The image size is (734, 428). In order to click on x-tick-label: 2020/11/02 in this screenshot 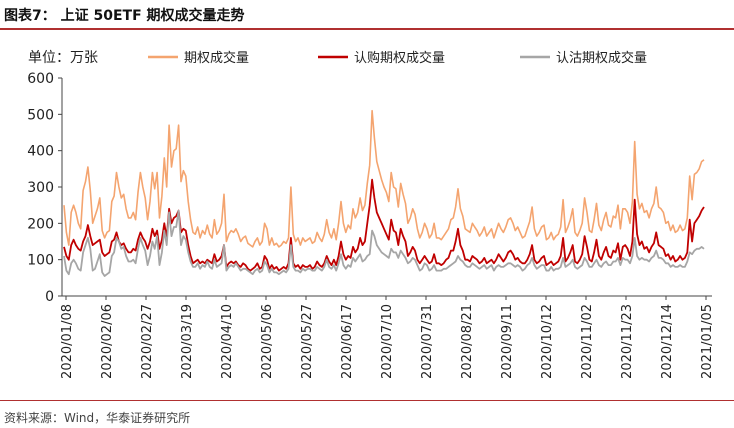, I will do `click(587, 341)`.